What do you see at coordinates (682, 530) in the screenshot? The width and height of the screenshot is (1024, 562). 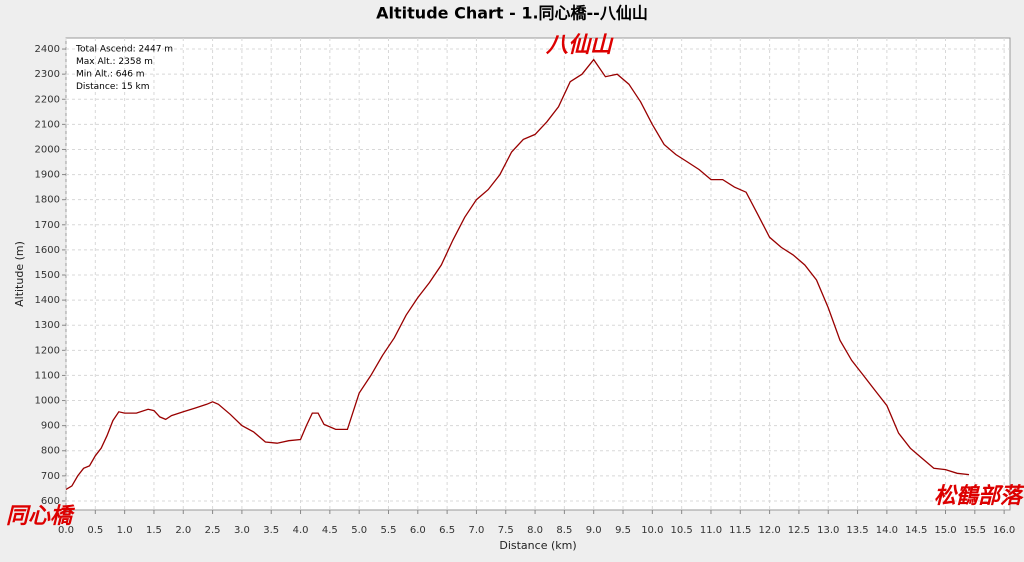 I see `x-tick-label: 10.5` at bounding box center [682, 530].